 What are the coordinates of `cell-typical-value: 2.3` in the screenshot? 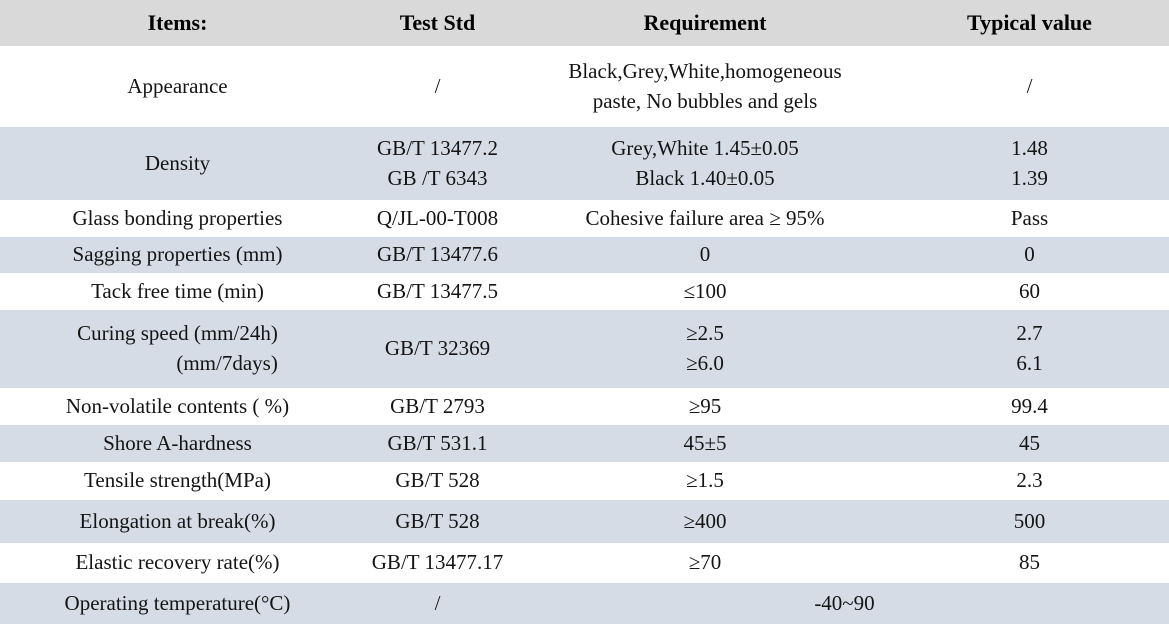 It's located at (1029, 480).